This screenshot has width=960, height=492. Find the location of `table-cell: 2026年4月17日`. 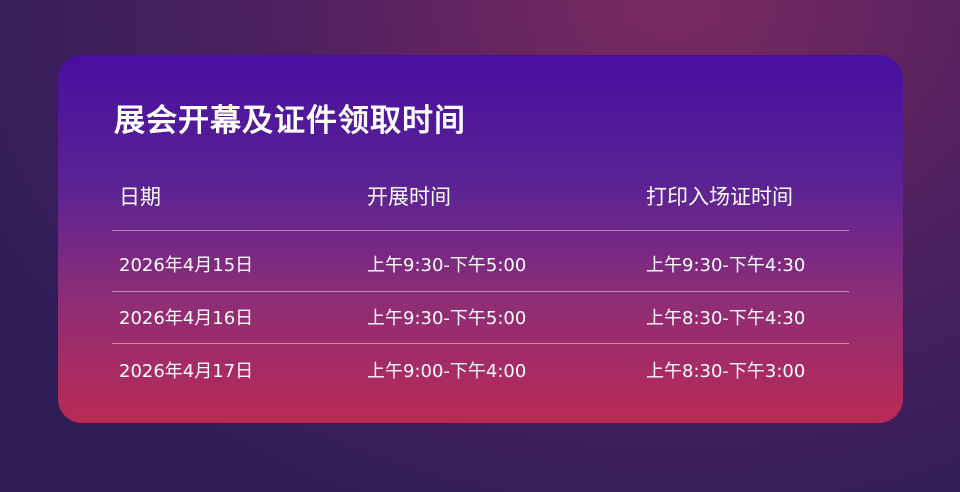

table-cell: 2026年4月17日 is located at coordinates (186, 371).